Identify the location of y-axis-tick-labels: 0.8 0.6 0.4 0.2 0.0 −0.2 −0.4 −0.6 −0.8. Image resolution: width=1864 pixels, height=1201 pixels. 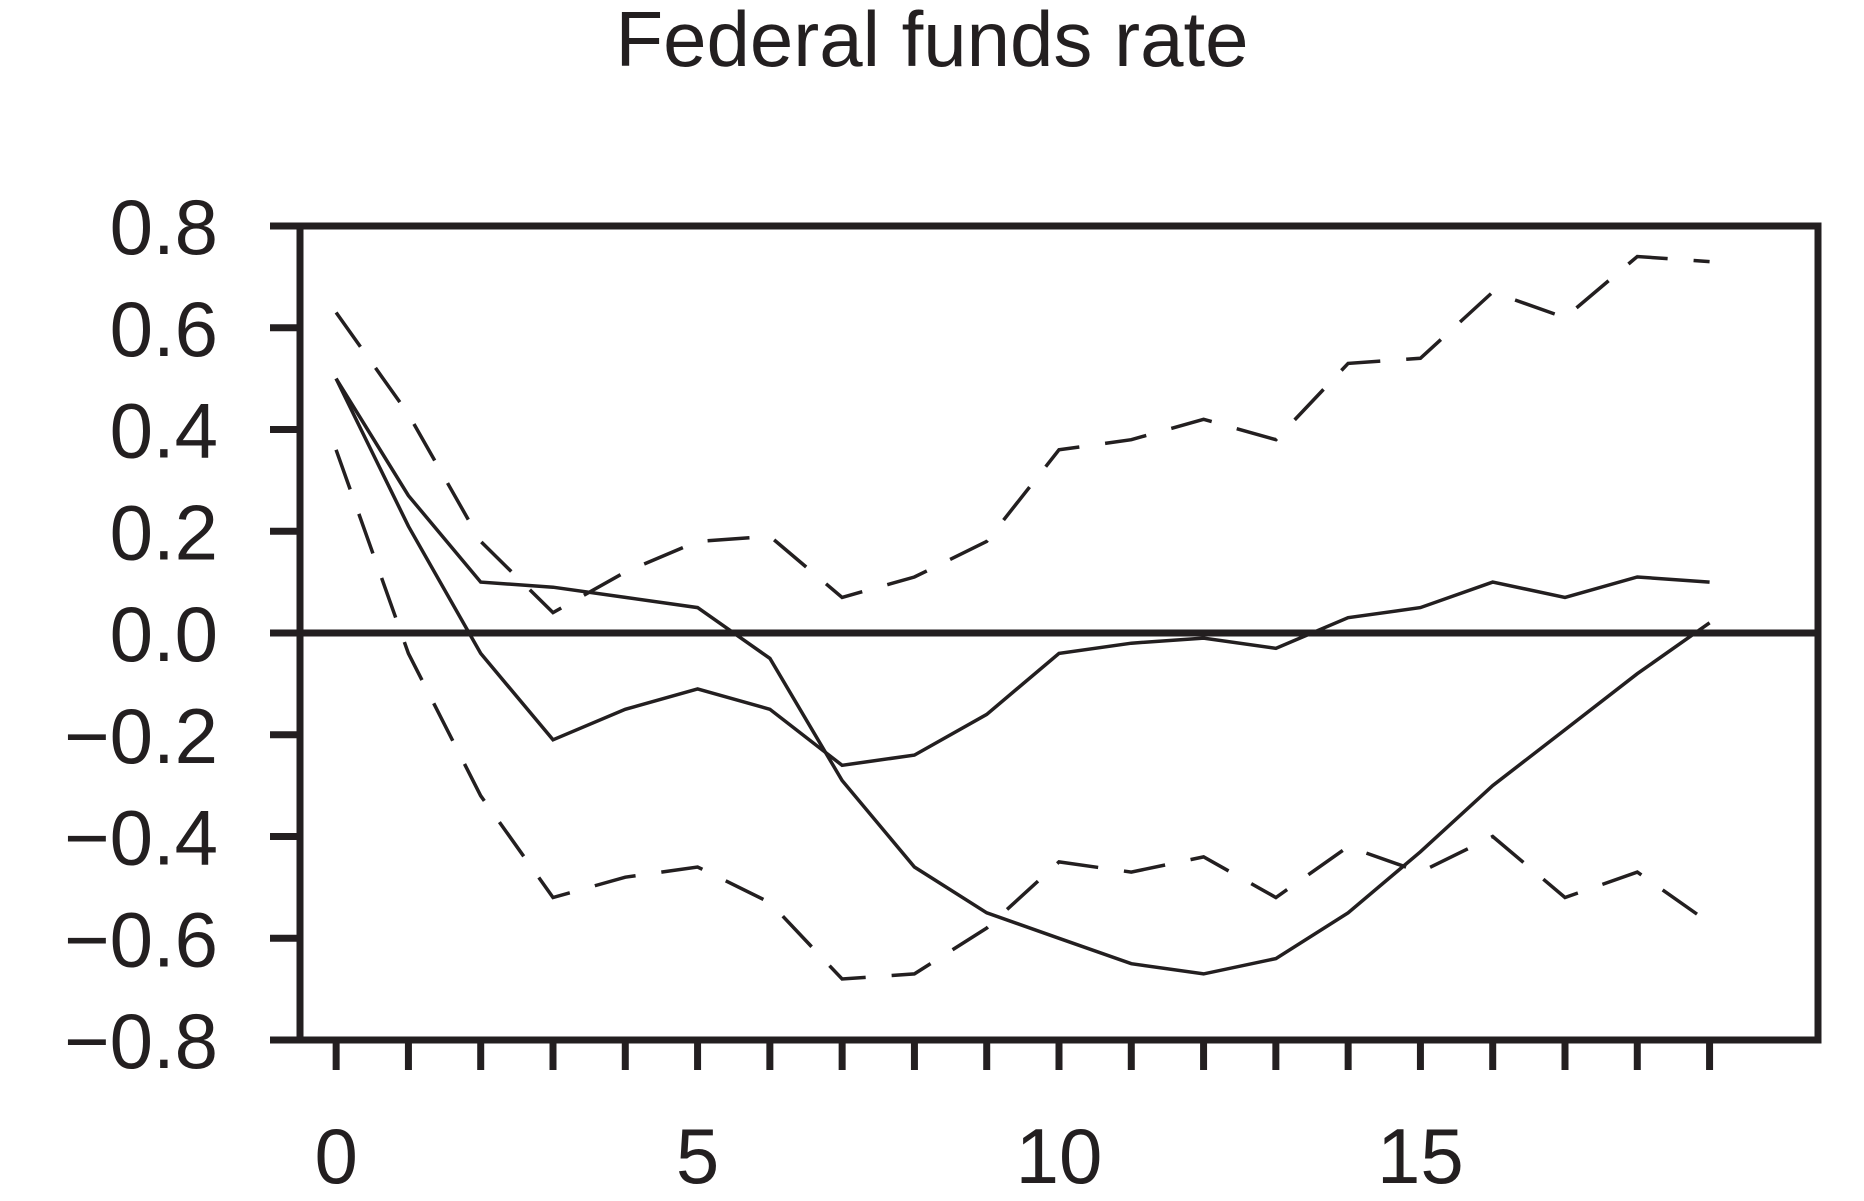
(141, 634).